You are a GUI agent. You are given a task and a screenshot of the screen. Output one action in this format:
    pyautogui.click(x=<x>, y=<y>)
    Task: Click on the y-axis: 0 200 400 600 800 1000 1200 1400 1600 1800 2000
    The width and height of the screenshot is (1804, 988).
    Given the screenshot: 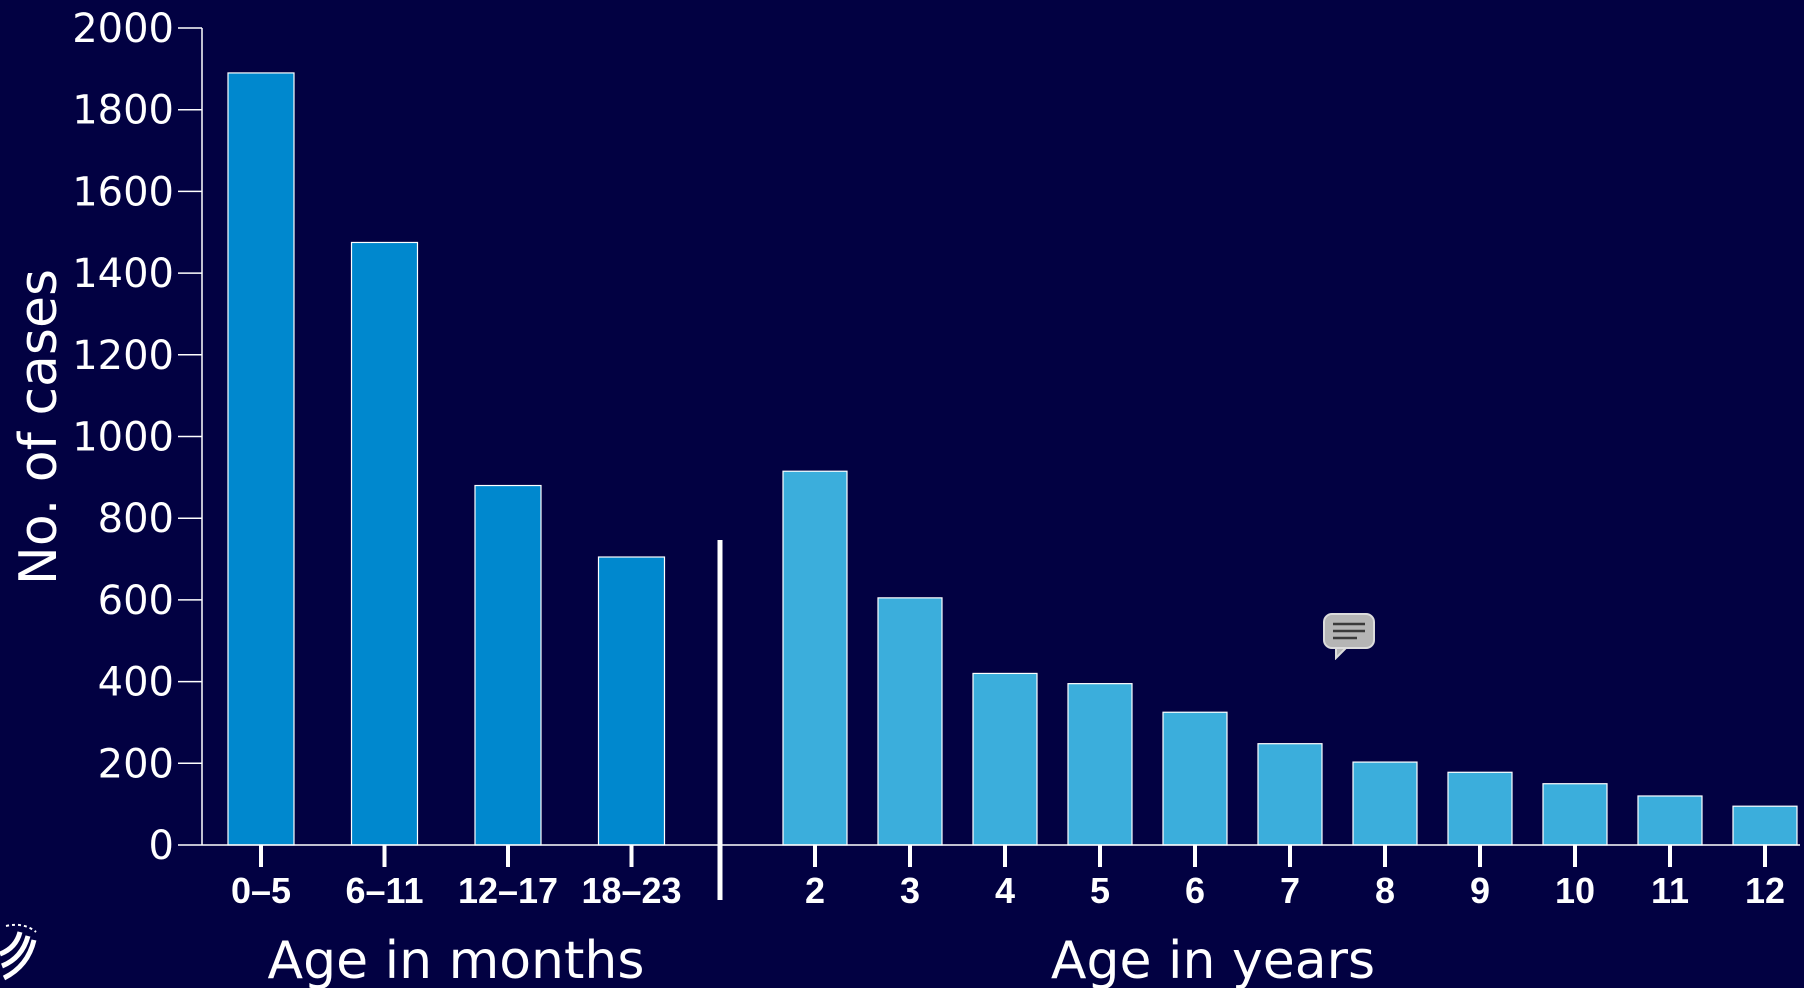 What is the action you would take?
    pyautogui.click(x=137, y=437)
    